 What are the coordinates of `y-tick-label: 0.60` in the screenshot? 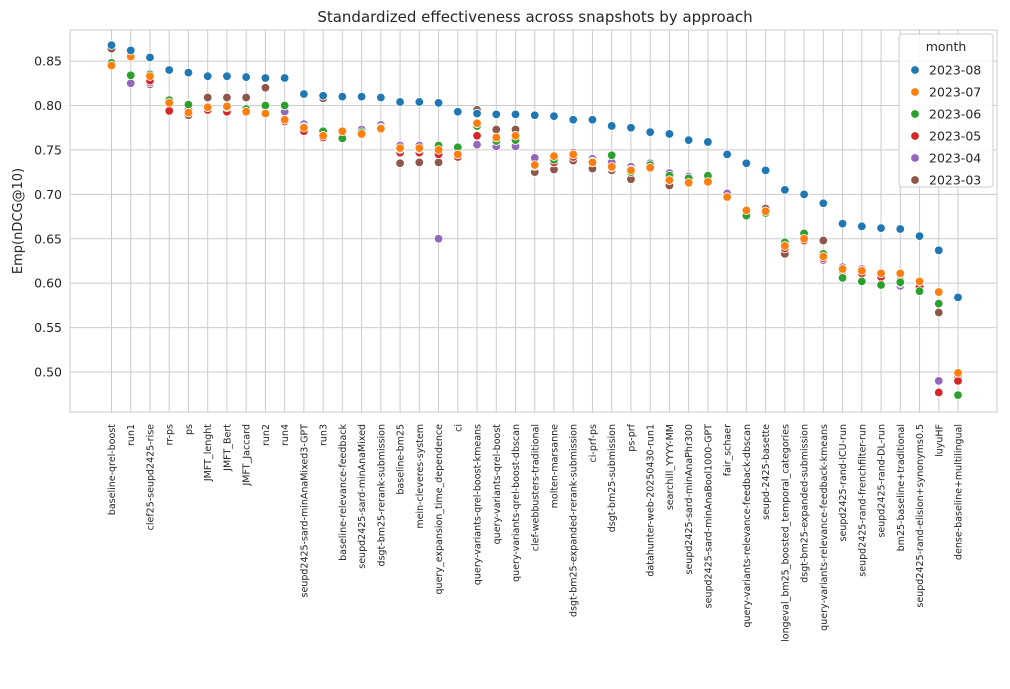 It's located at (48, 283).